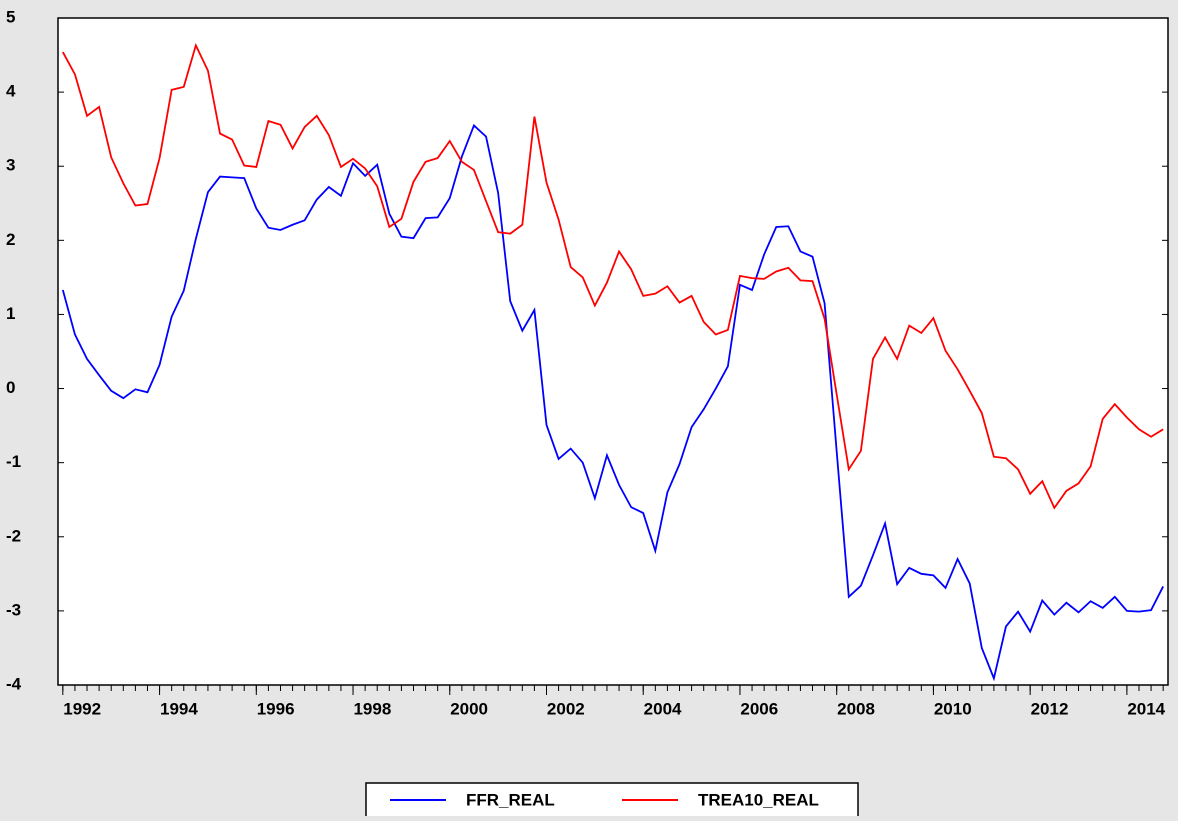  I want to click on legend-box, so click(612, 800).